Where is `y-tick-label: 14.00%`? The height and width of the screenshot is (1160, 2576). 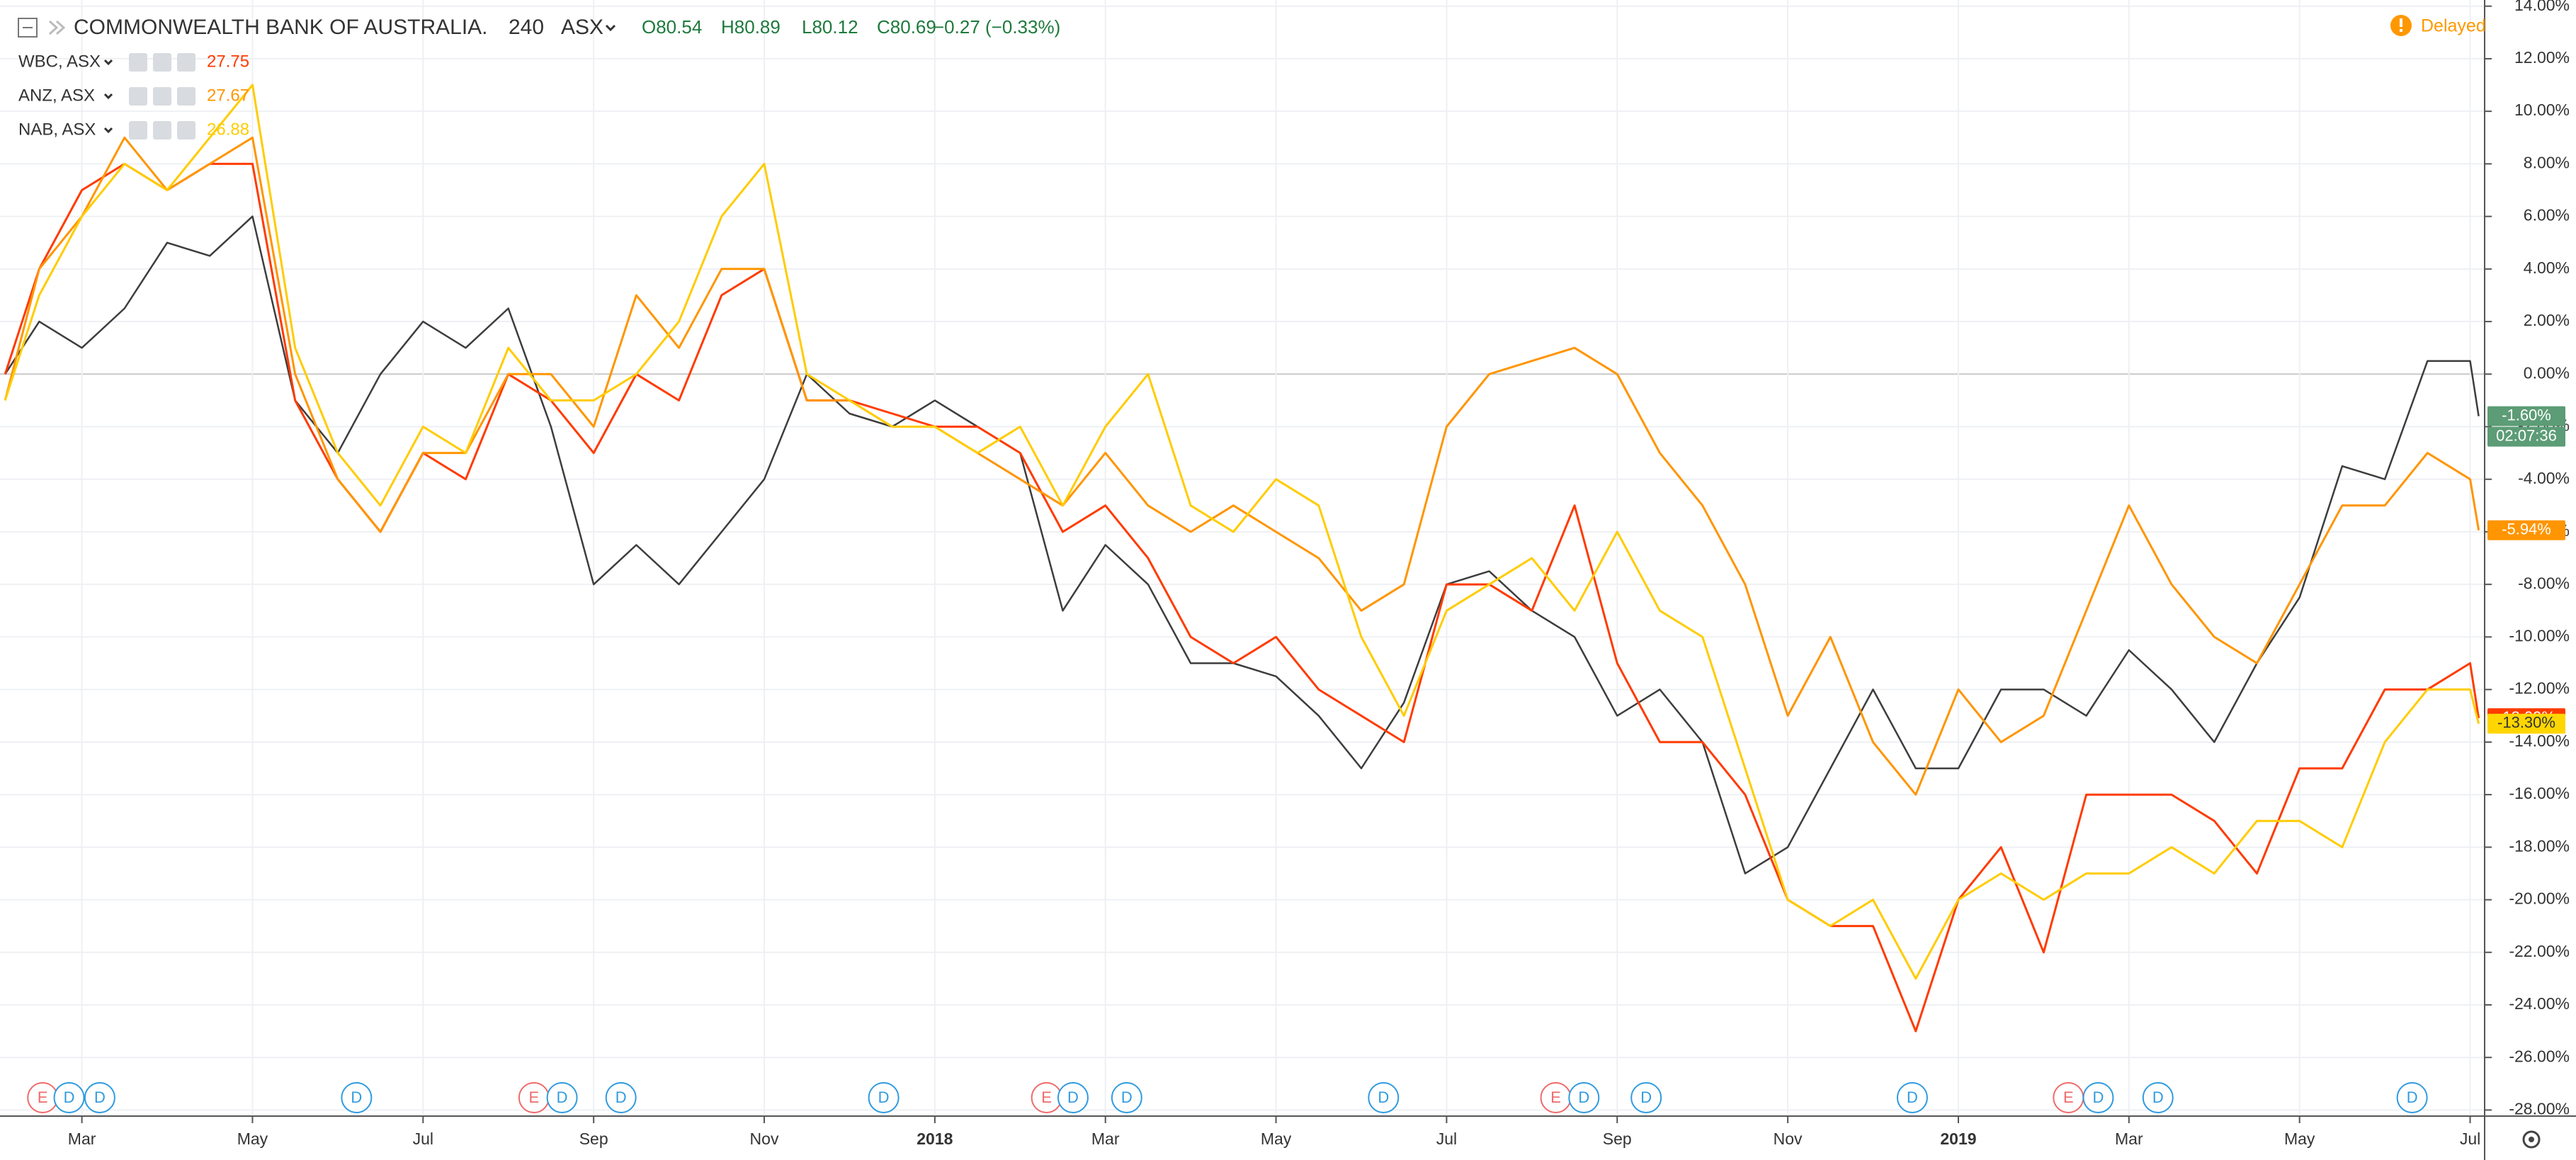 y-tick-label: 14.00% is located at coordinates (2542, 7).